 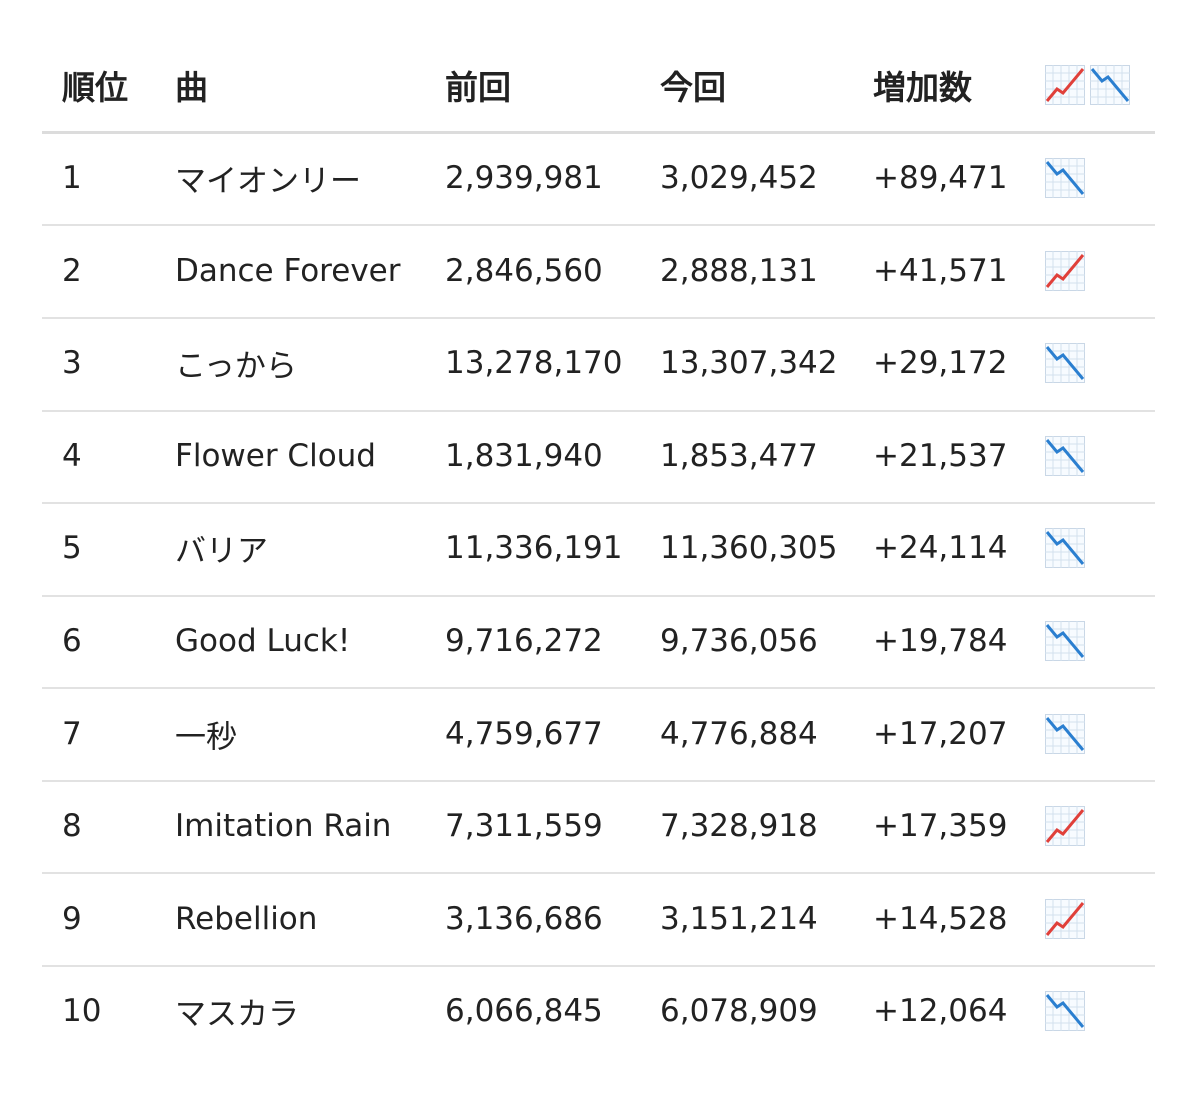 What do you see at coordinates (72, 826) in the screenshot?
I see `rank-cell: 8` at bounding box center [72, 826].